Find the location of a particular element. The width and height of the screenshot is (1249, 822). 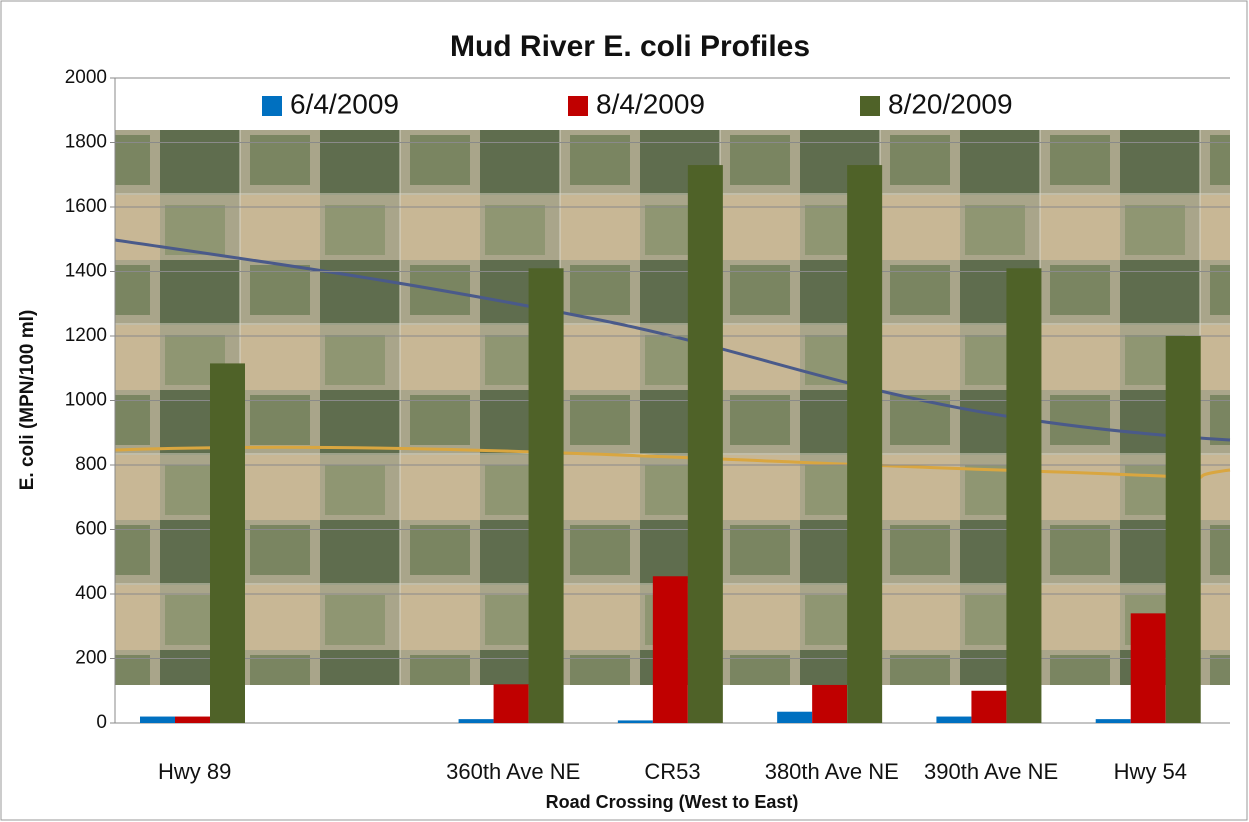

y-tick-label: 600 is located at coordinates (91, 529).